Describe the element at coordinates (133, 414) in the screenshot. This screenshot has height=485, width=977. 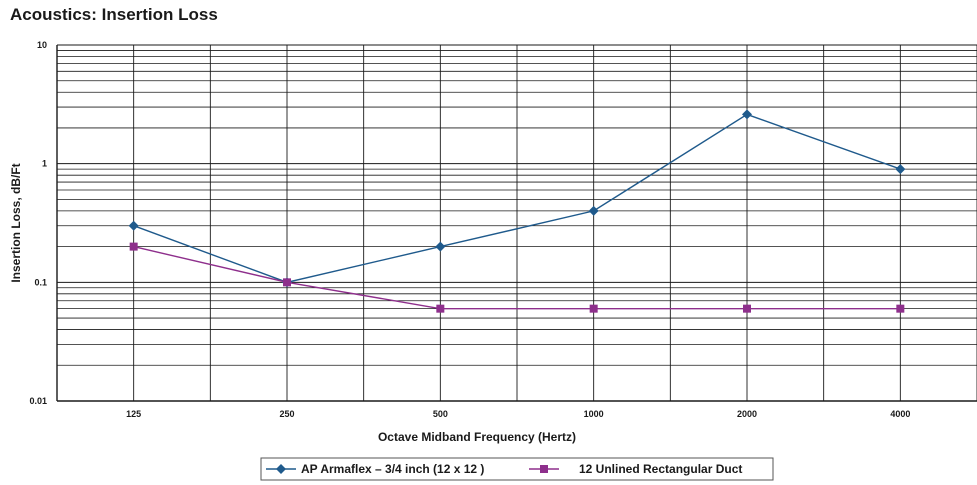
I see `x-tick-label: 125` at that location.